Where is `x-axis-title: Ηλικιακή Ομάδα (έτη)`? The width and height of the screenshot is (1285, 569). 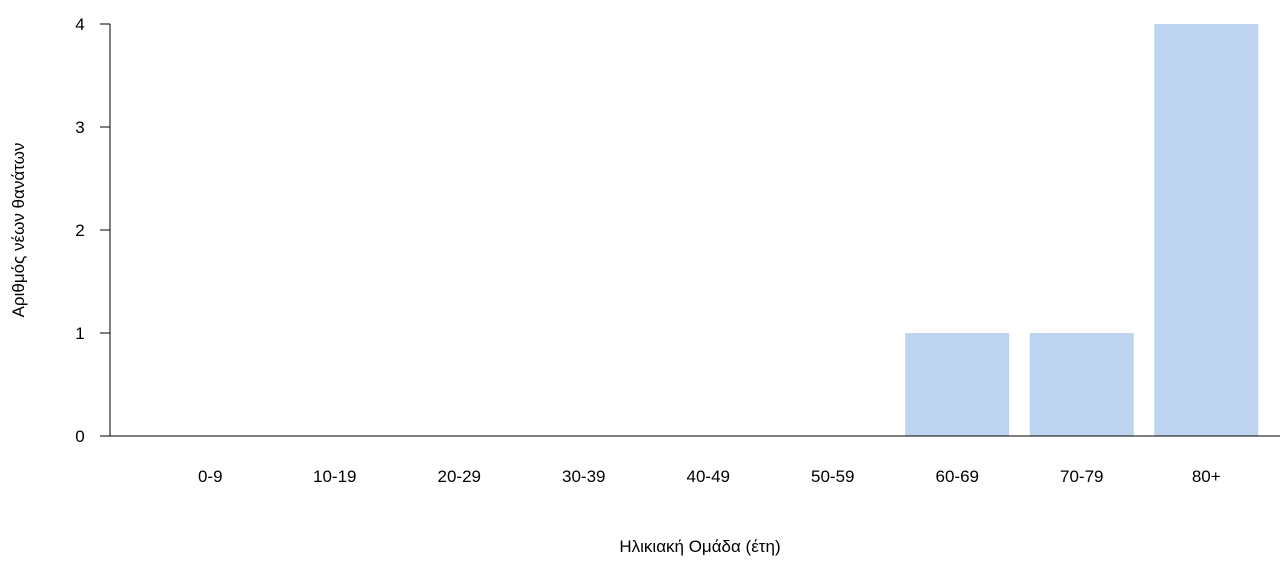
x-axis-title: Ηλικιακή Ομάδα (έτη) is located at coordinates (699, 546).